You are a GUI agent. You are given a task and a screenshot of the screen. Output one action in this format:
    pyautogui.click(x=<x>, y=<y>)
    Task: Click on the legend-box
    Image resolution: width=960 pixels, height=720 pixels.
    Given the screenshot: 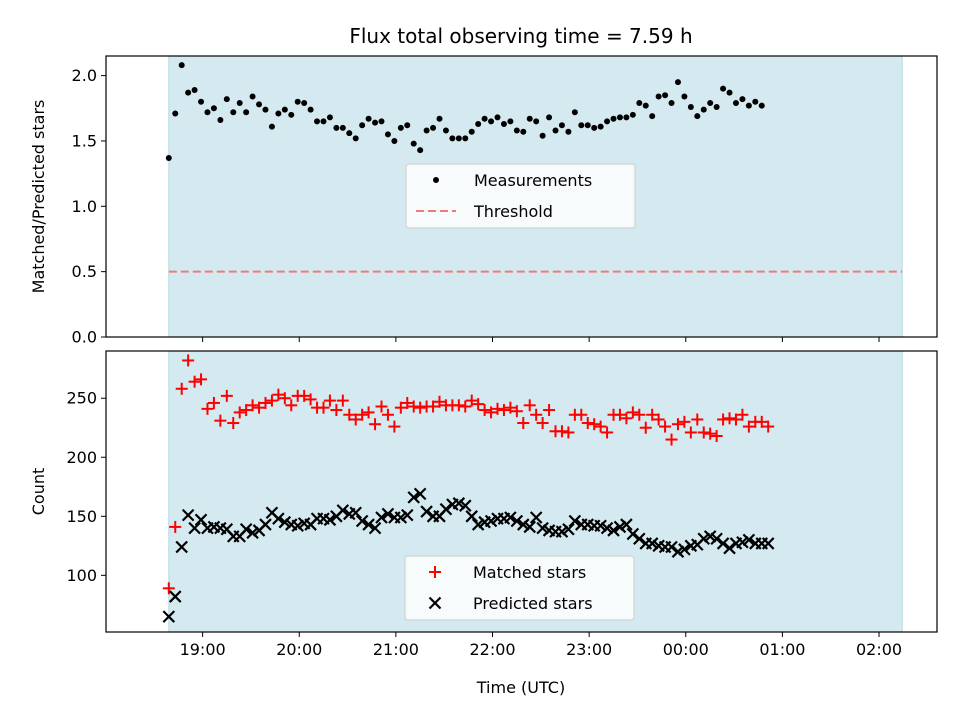 What is the action you would take?
    pyautogui.click(x=519, y=588)
    